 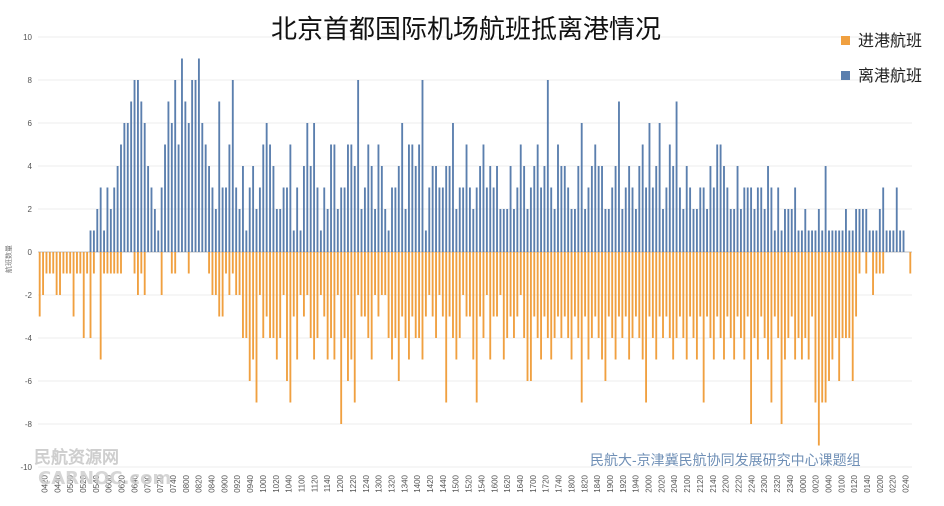 What do you see at coordinates (700, 483) in the screenshot?
I see `x-tick-label: 2120` at bounding box center [700, 483].